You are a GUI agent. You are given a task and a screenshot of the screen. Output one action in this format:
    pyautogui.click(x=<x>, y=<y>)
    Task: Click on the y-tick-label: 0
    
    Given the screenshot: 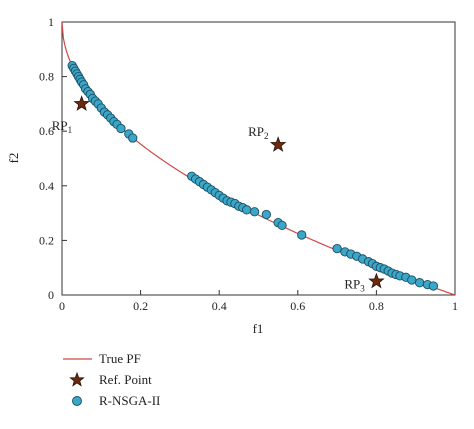 What is the action you would take?
    pyautogui.click(x=51, y=295)
    